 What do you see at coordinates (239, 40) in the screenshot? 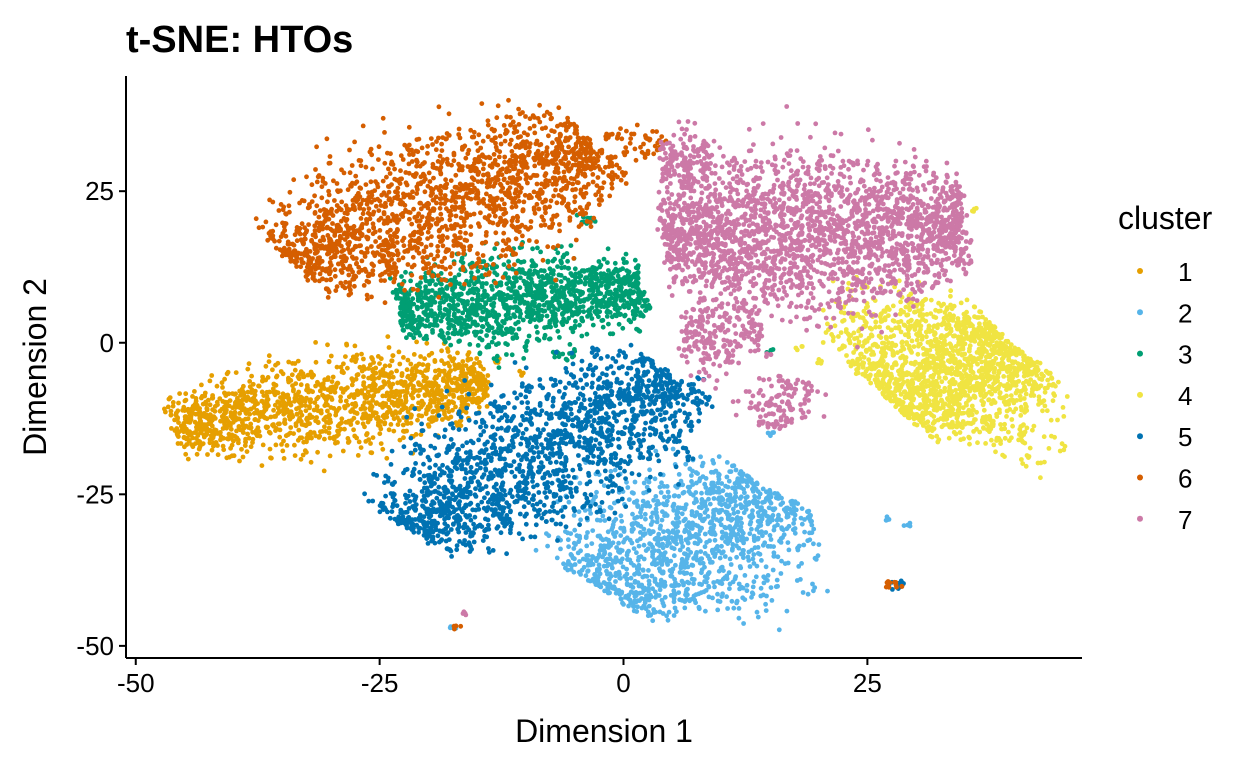
I see `chart-title: t-SNE: HTOs` at bounding box center [239, 40].